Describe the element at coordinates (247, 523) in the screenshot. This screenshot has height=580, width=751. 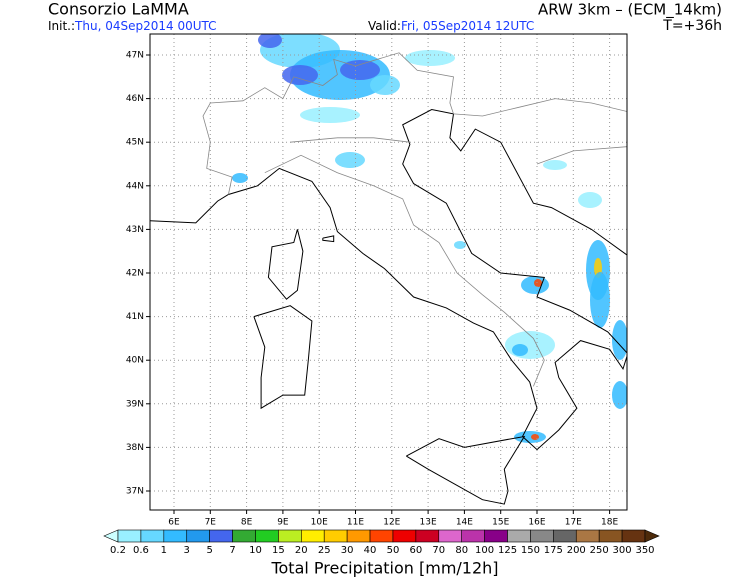
I see `lon-label: 8E` at that location.